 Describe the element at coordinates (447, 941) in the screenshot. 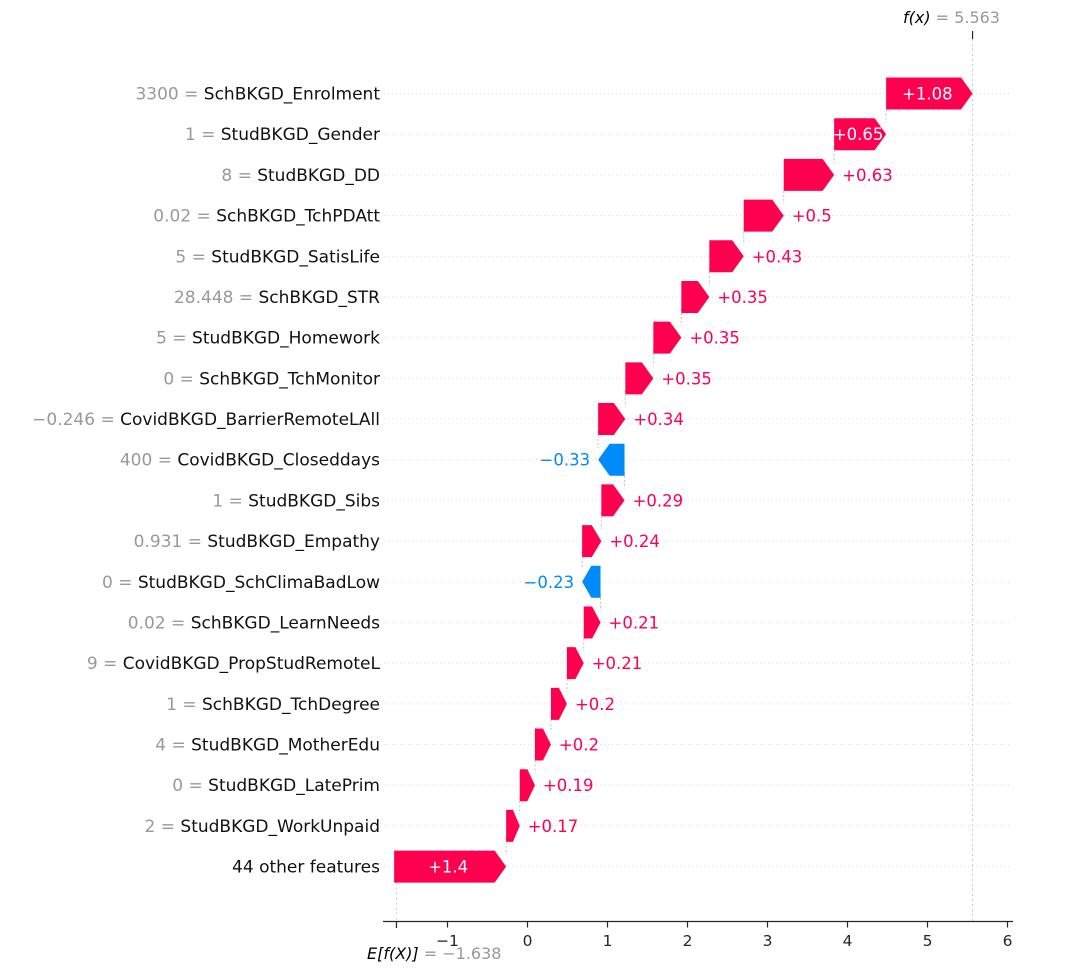

I see `x-axis-tick-label: −1` at that location.